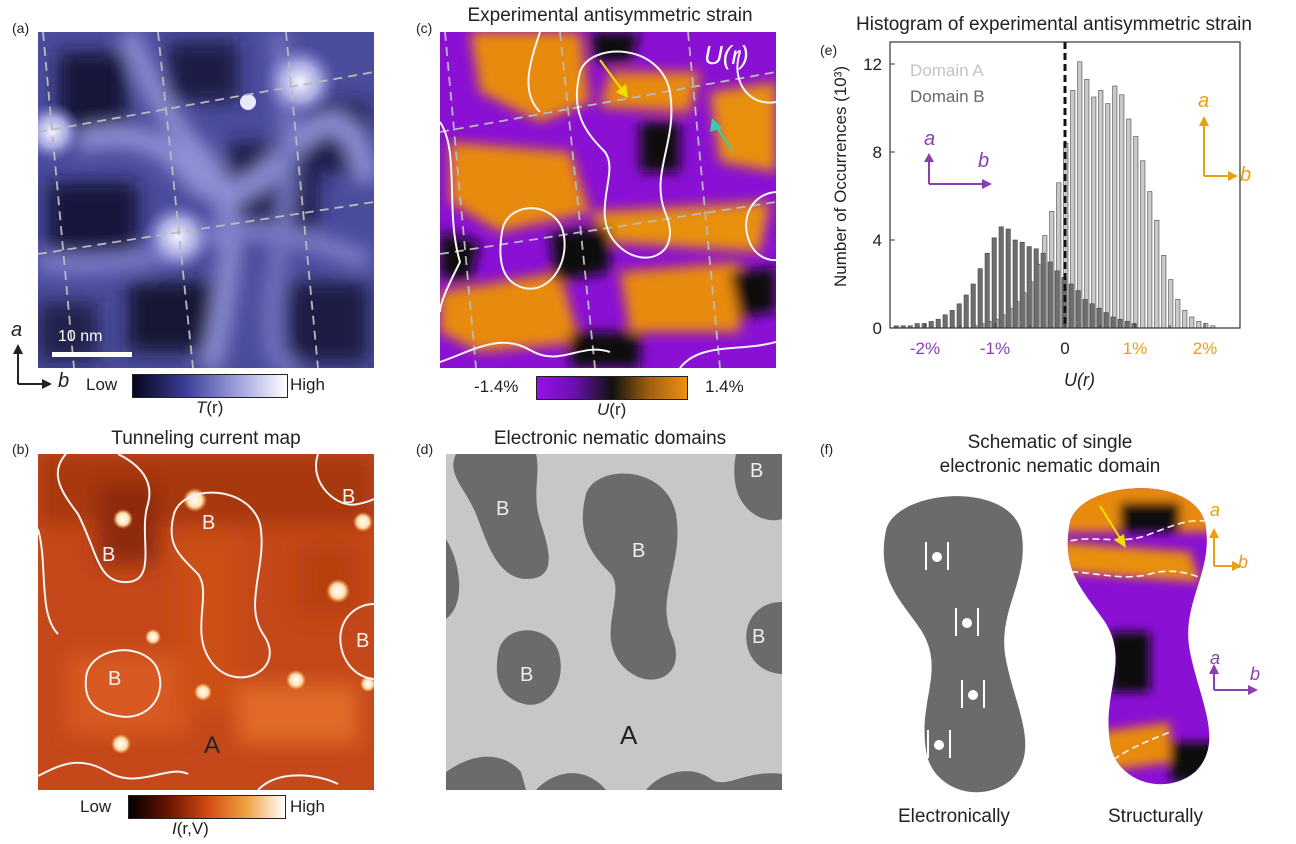 The image size is (1296, 844). I want to click on domain-label-b2: B, so click(209, 523).